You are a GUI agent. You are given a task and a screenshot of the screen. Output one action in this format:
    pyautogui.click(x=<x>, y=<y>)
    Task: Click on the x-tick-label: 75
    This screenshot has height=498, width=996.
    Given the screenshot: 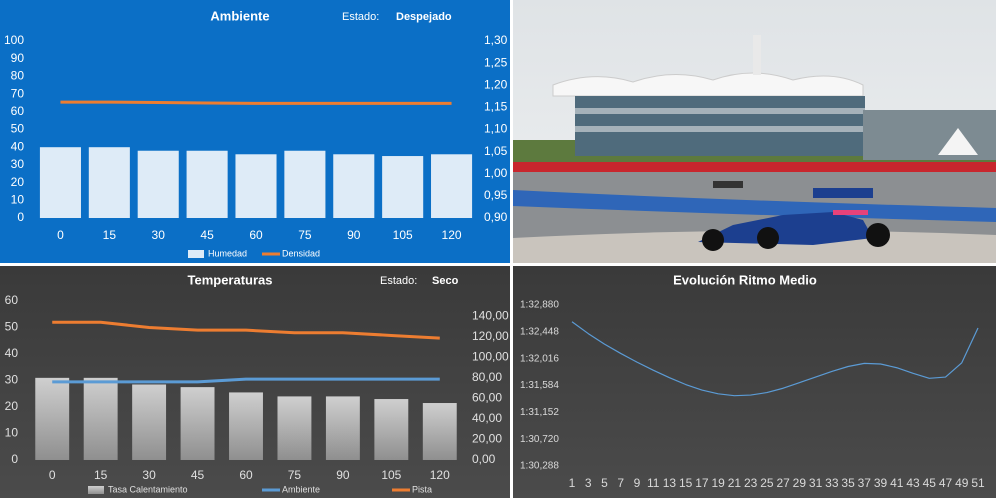 What is the action you would take?
    pyautogui.click(x=305, y=235)
    